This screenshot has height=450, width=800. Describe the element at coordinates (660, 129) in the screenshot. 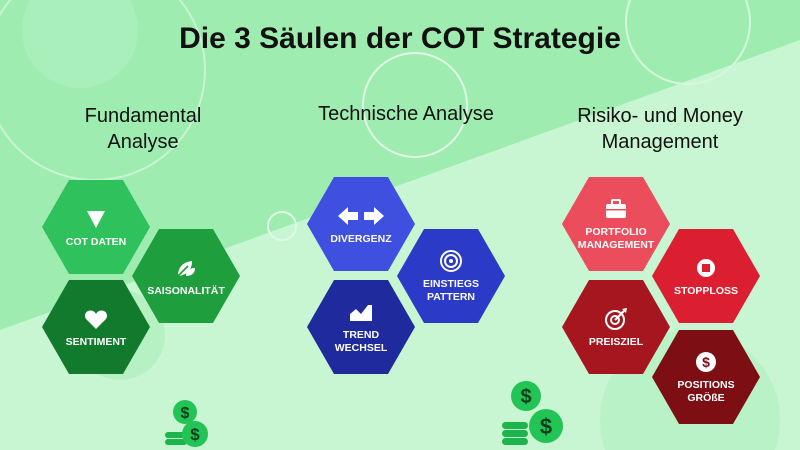

I see `column-heading-risk: Risiko- und Money Management` at that location.